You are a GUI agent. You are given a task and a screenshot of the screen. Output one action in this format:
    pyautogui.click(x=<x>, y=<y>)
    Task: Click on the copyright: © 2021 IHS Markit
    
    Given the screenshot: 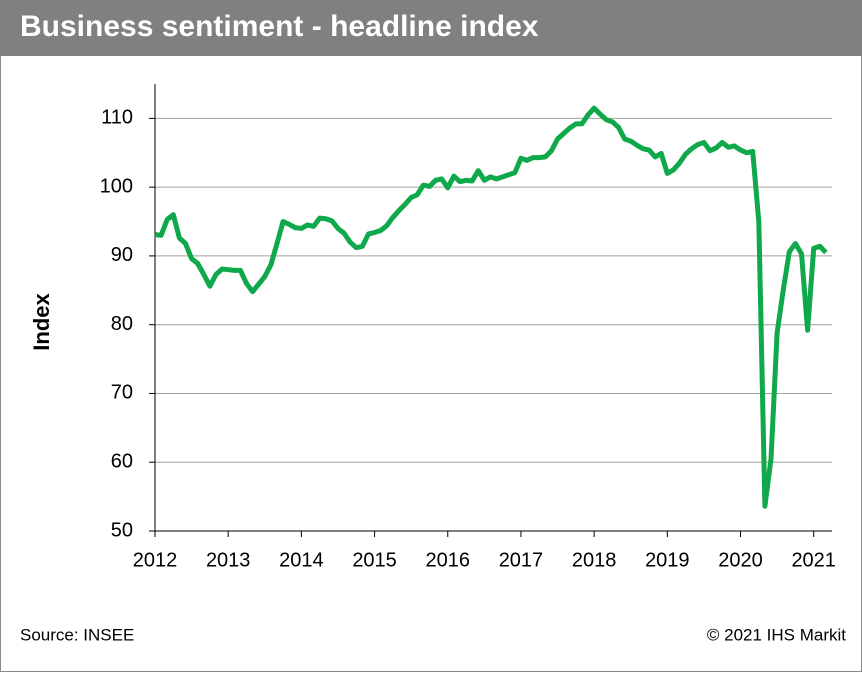 What is the action you would take?
    pyautogui.click(x=776, y=634)
    